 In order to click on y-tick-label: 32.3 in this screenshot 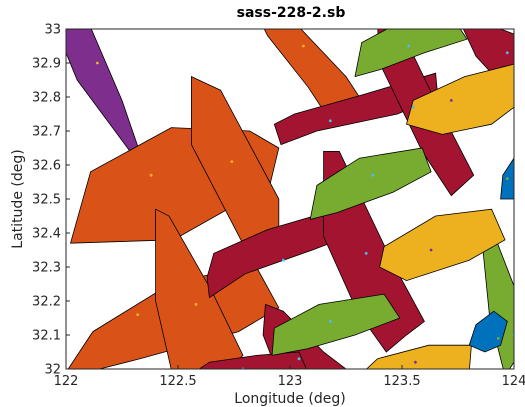, I will do `click(46, 268)`.